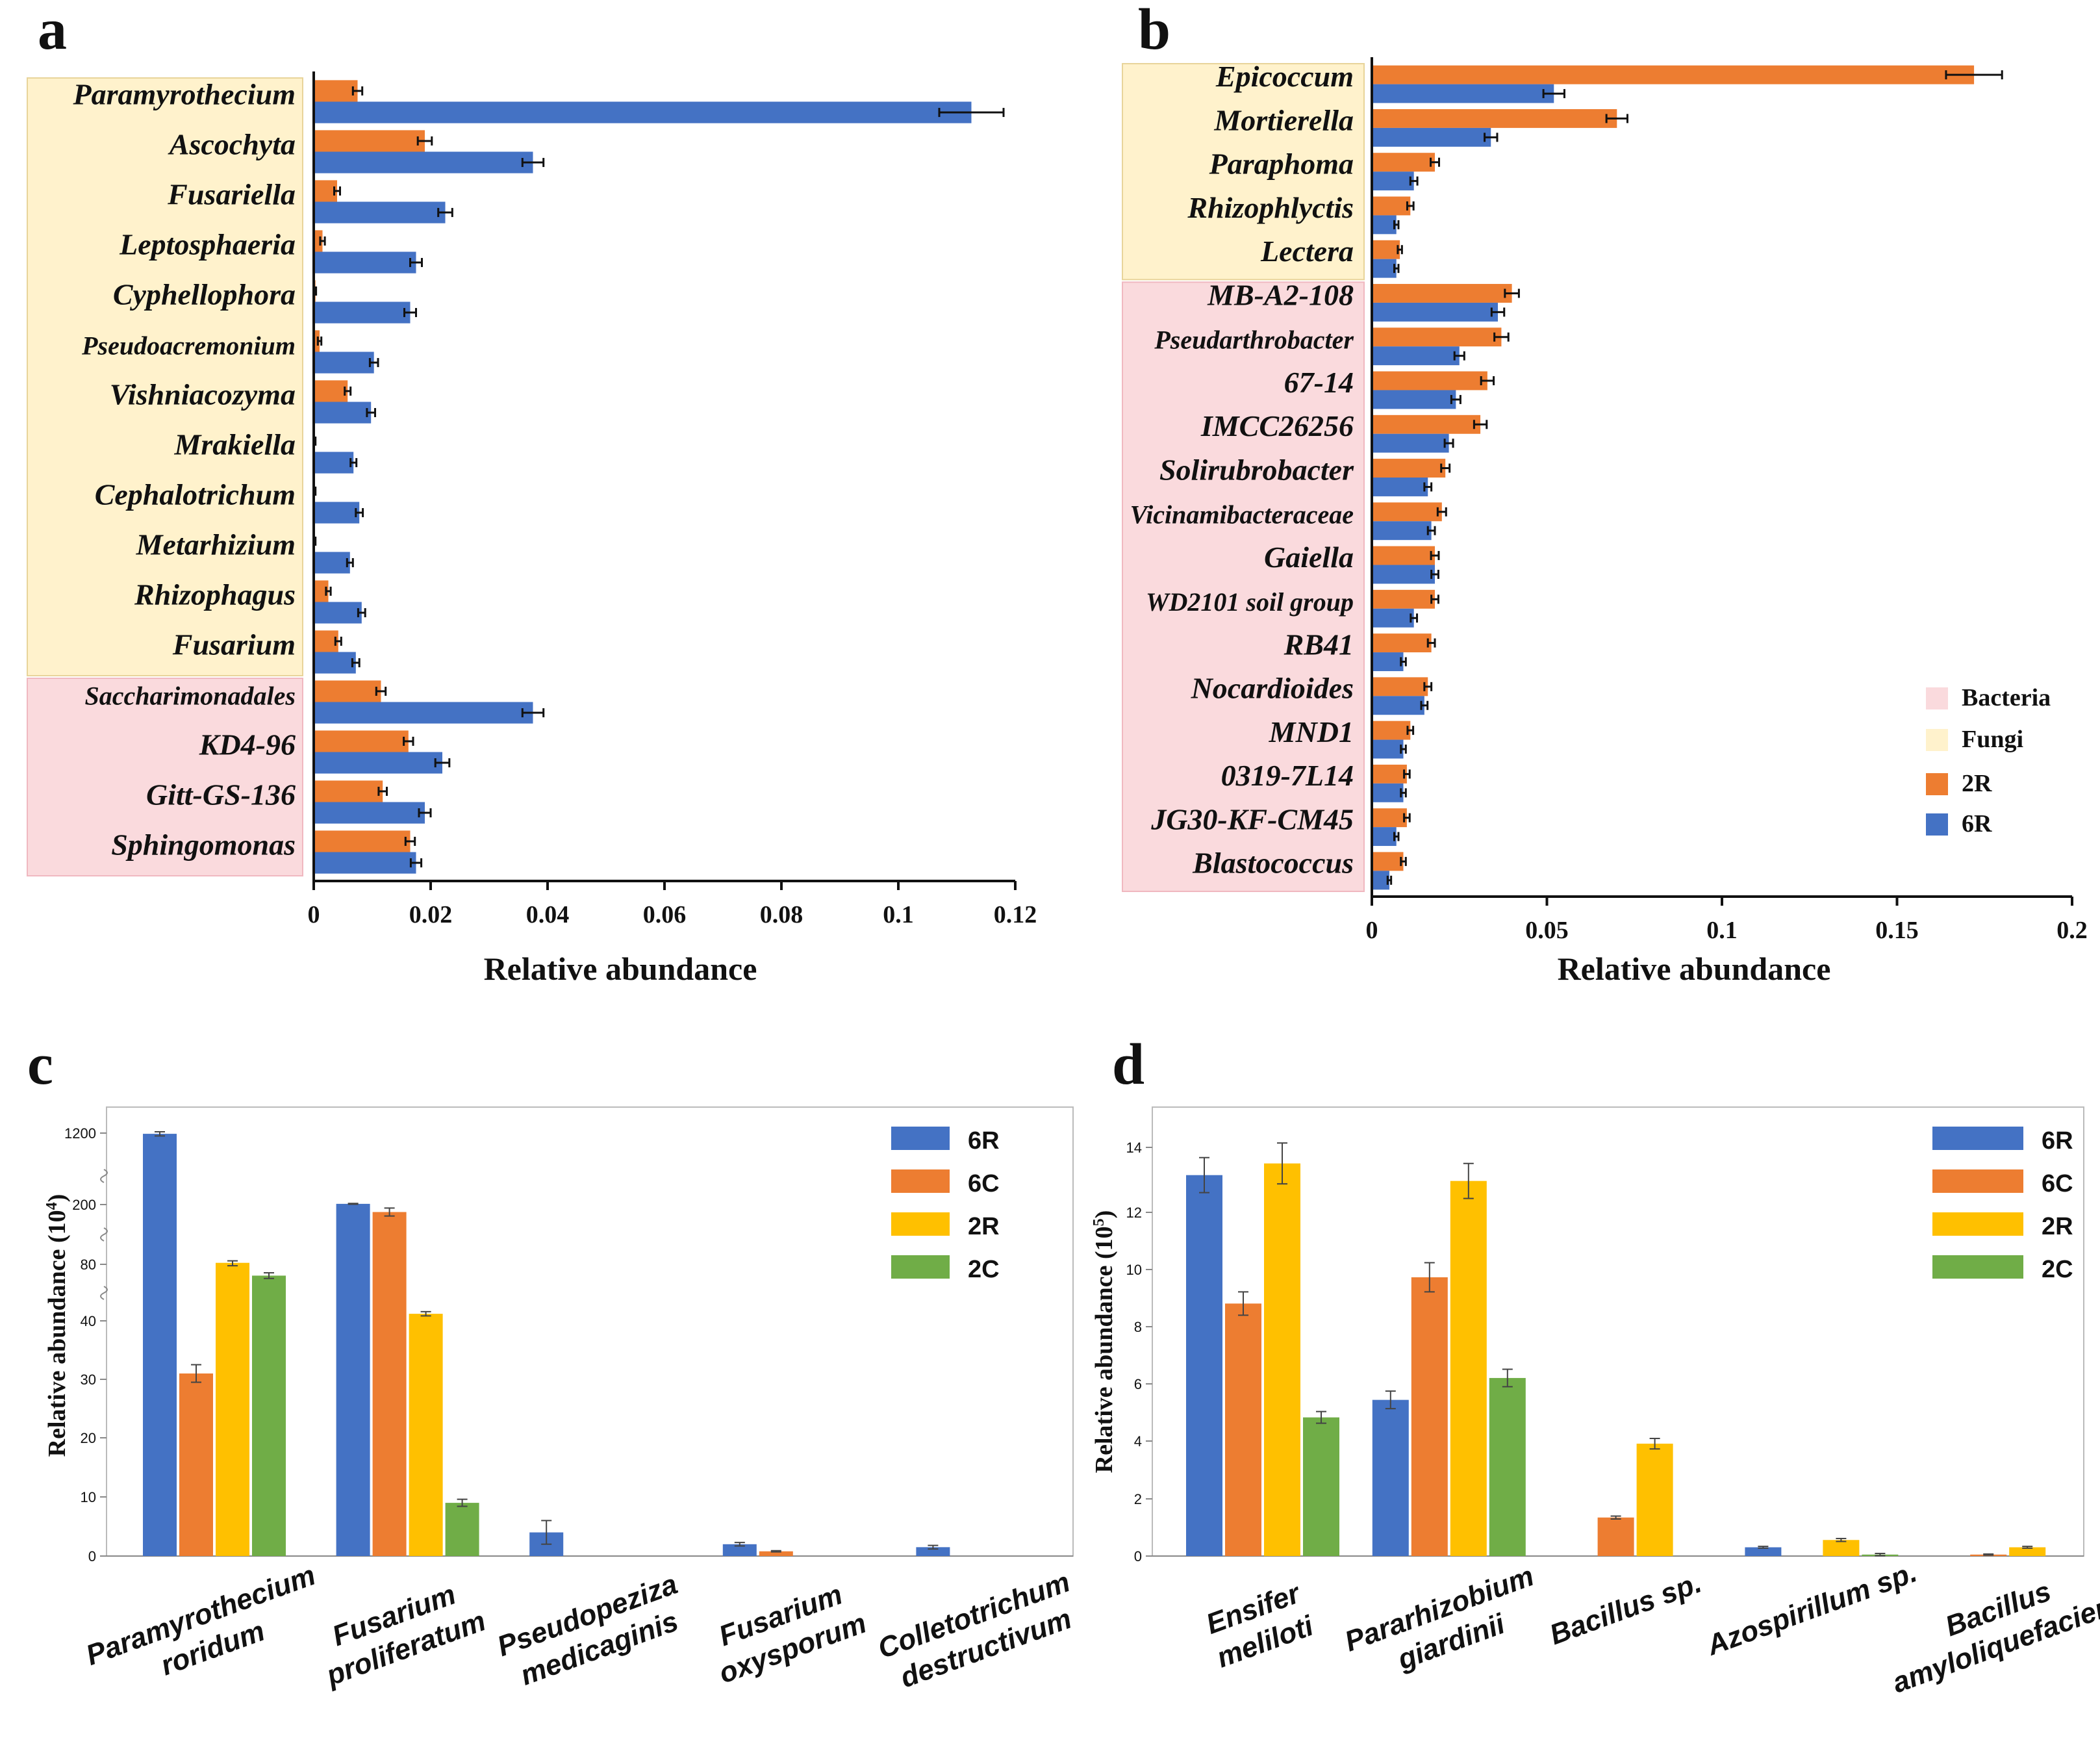 The height and width of the screenshot is (1762, 2100). I want to click on y-tick-label: 20, so click(88, 1438).